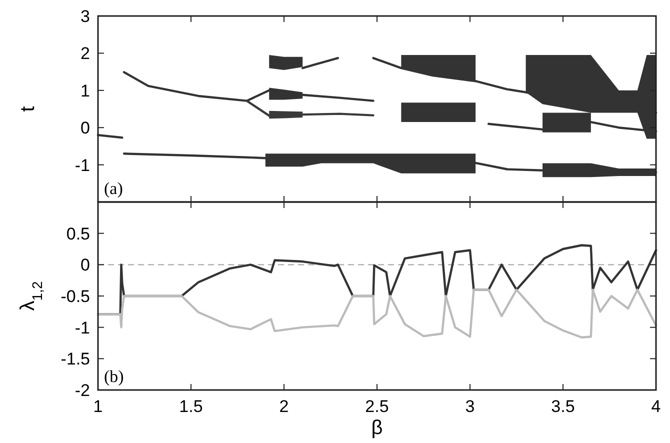 Image resolution: width=670 pixels, height=443 pixels. What do you see at coordinates (114, 376) in the screenshot?
I see `annotation: (b)` at bounding box center [114, 376].